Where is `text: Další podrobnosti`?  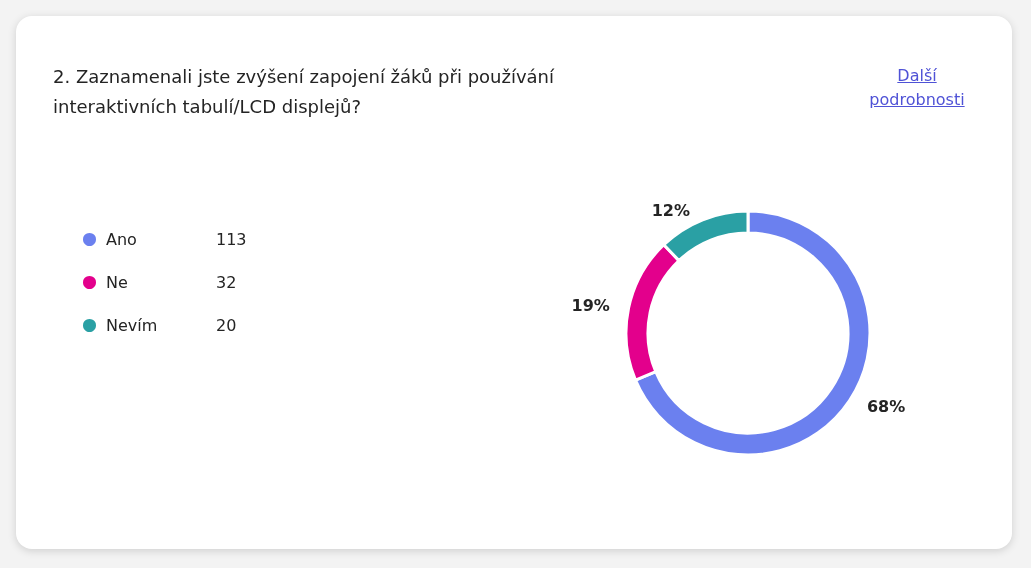 text: Další podrobnosti is located at coordinates (917, 88).